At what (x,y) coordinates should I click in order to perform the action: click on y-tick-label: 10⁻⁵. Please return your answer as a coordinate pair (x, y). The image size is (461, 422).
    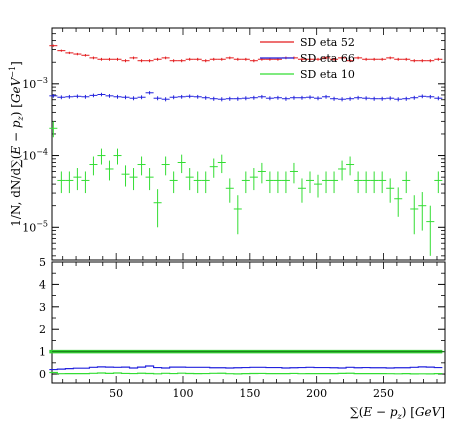
    Looking at the image, I should click on (35, 226).